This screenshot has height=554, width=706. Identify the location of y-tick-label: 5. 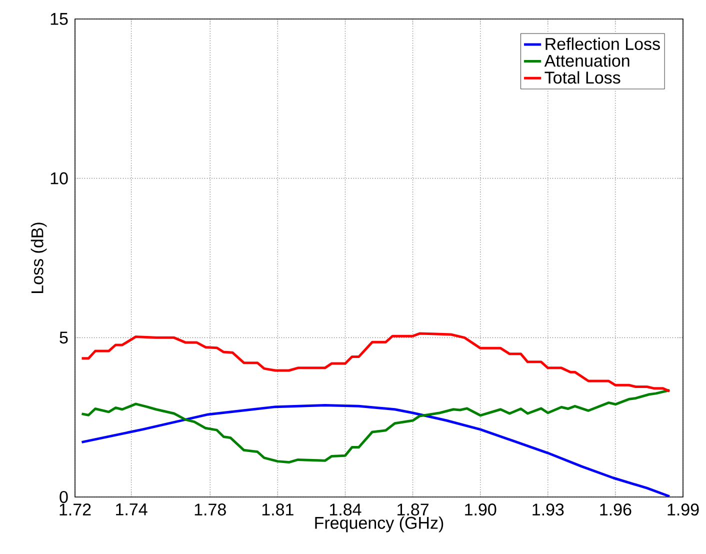
(64, 338).